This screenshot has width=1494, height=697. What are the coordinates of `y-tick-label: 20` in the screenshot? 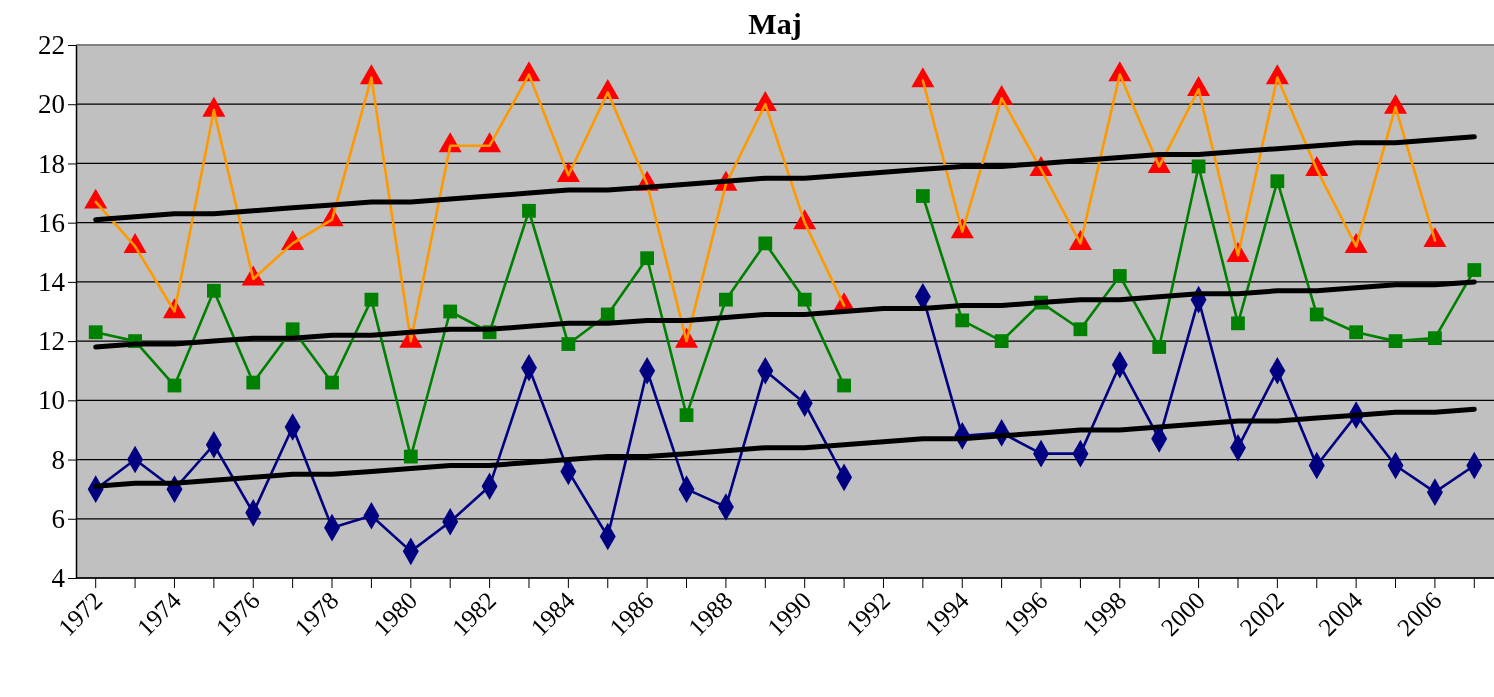 It's located at (51, 104).